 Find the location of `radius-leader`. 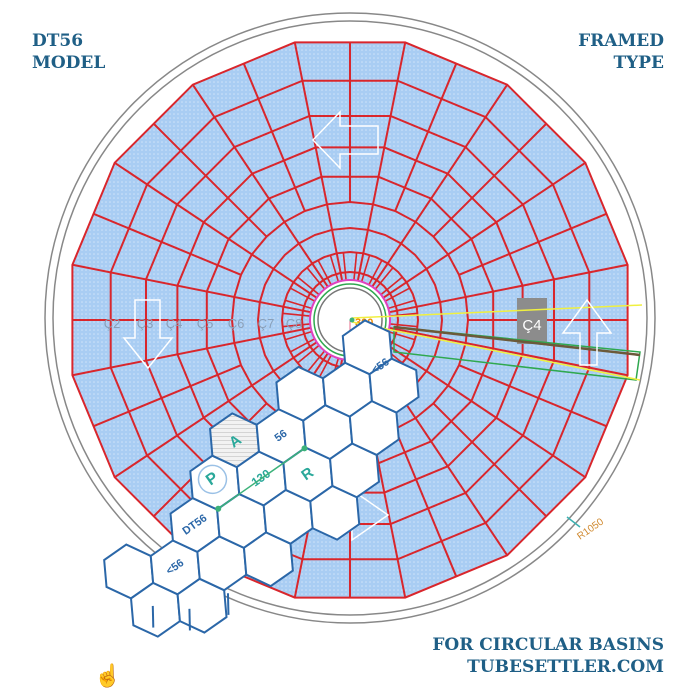

radius-leader is located at coordinates (573, 522).